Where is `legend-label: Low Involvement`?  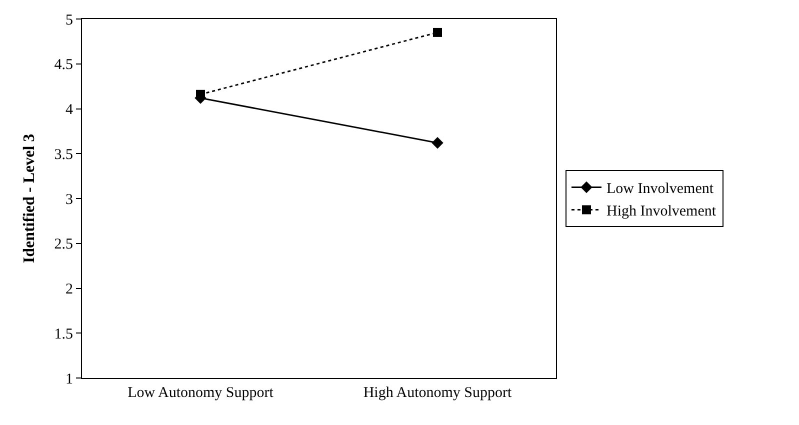
legend-label: Low Involvement is located at coordinates (660, 189).